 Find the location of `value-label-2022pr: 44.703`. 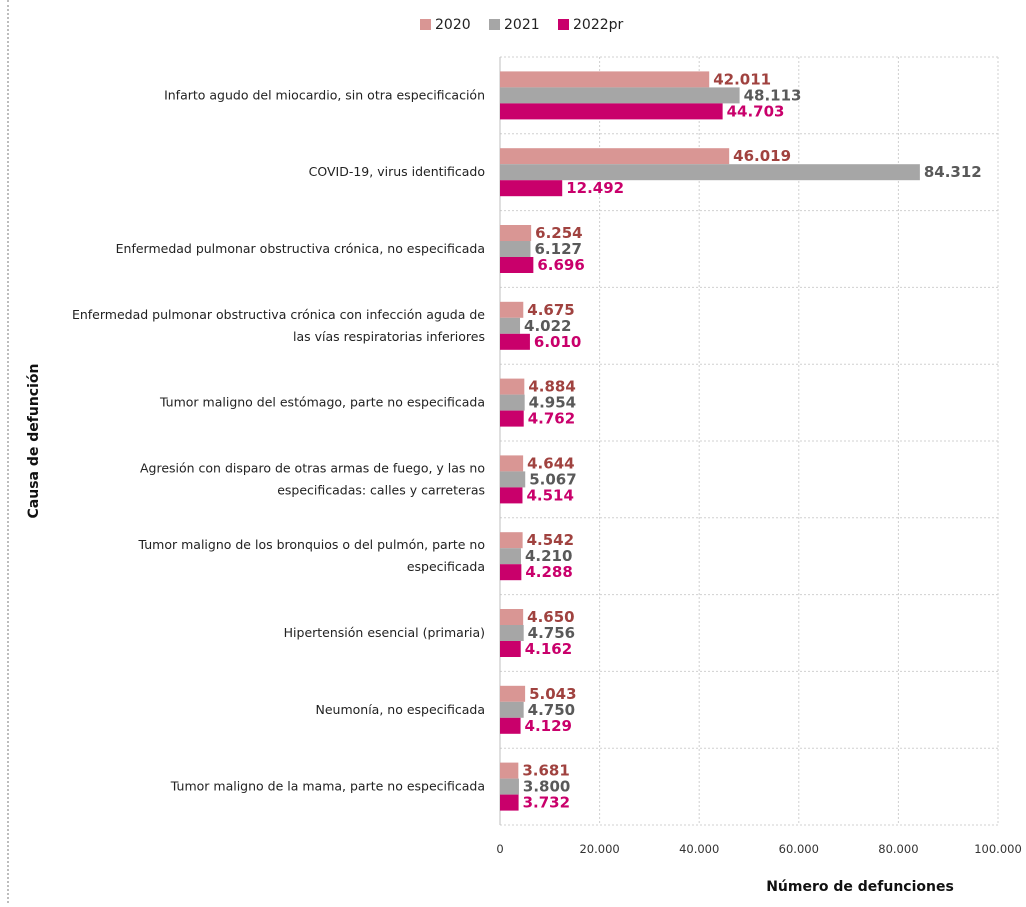

value-label-2022pr: 44.703 is located at coordinates (756, 111).